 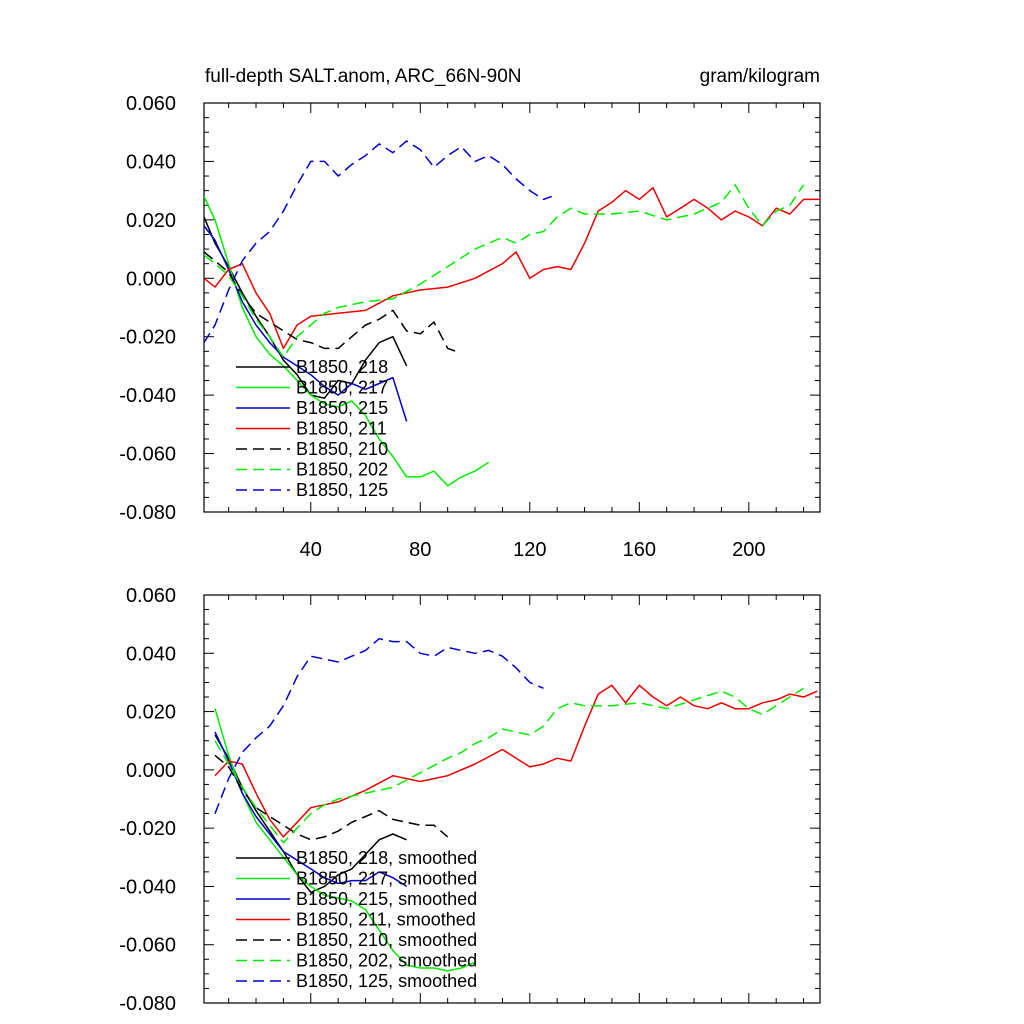 I want to click on legend-label: B1850, 210, so click(x=342, y=449).